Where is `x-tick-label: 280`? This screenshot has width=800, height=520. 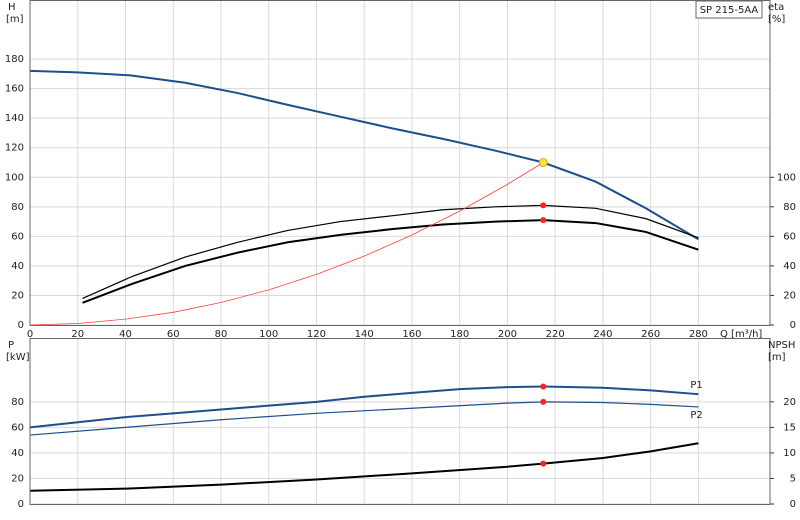 x-tick-label: 280 is located at coordinates (698, 334).